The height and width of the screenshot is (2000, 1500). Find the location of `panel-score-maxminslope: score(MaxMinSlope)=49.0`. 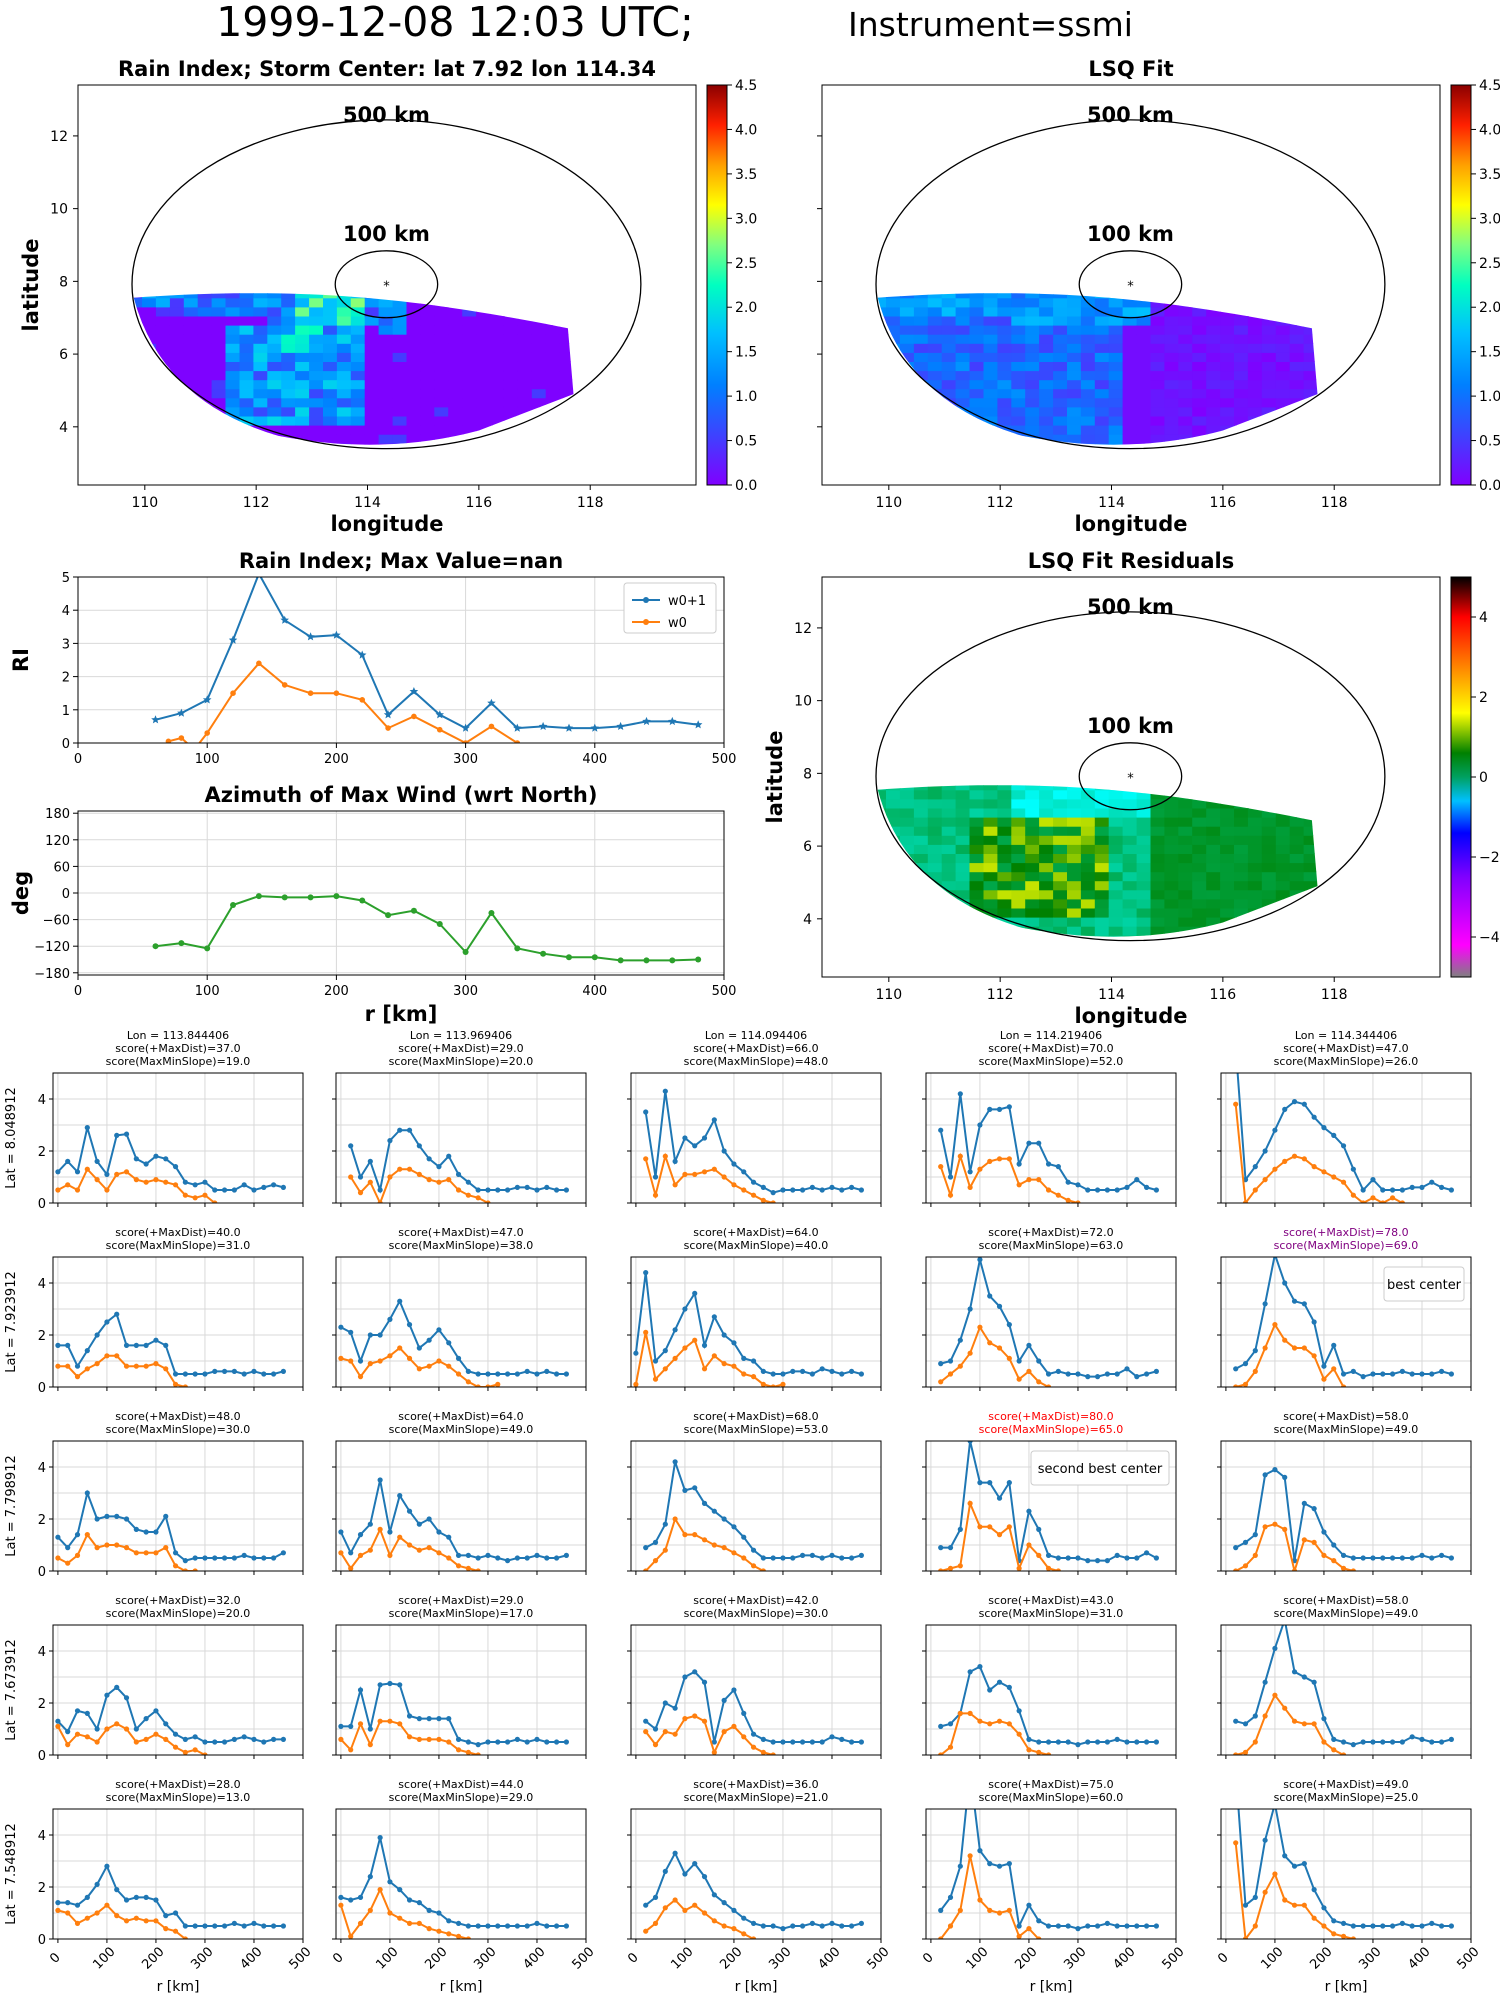

panel-score-maxminslope: score(MaxMinSlope)=49.0 is located at coordinates (1346, 1613).